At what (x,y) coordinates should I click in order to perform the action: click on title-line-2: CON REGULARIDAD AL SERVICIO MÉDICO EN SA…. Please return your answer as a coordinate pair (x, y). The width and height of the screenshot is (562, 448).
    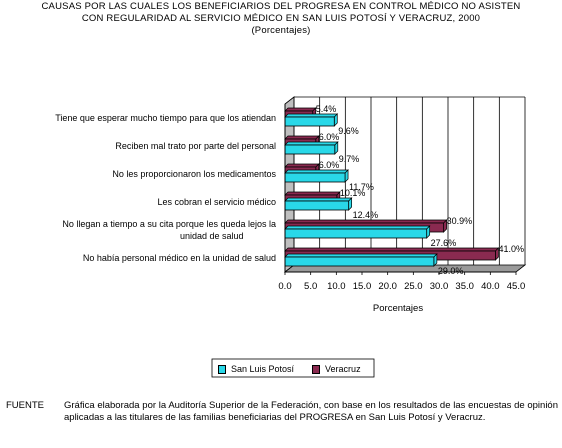
    Looking at the image, I should click on (281, 18).